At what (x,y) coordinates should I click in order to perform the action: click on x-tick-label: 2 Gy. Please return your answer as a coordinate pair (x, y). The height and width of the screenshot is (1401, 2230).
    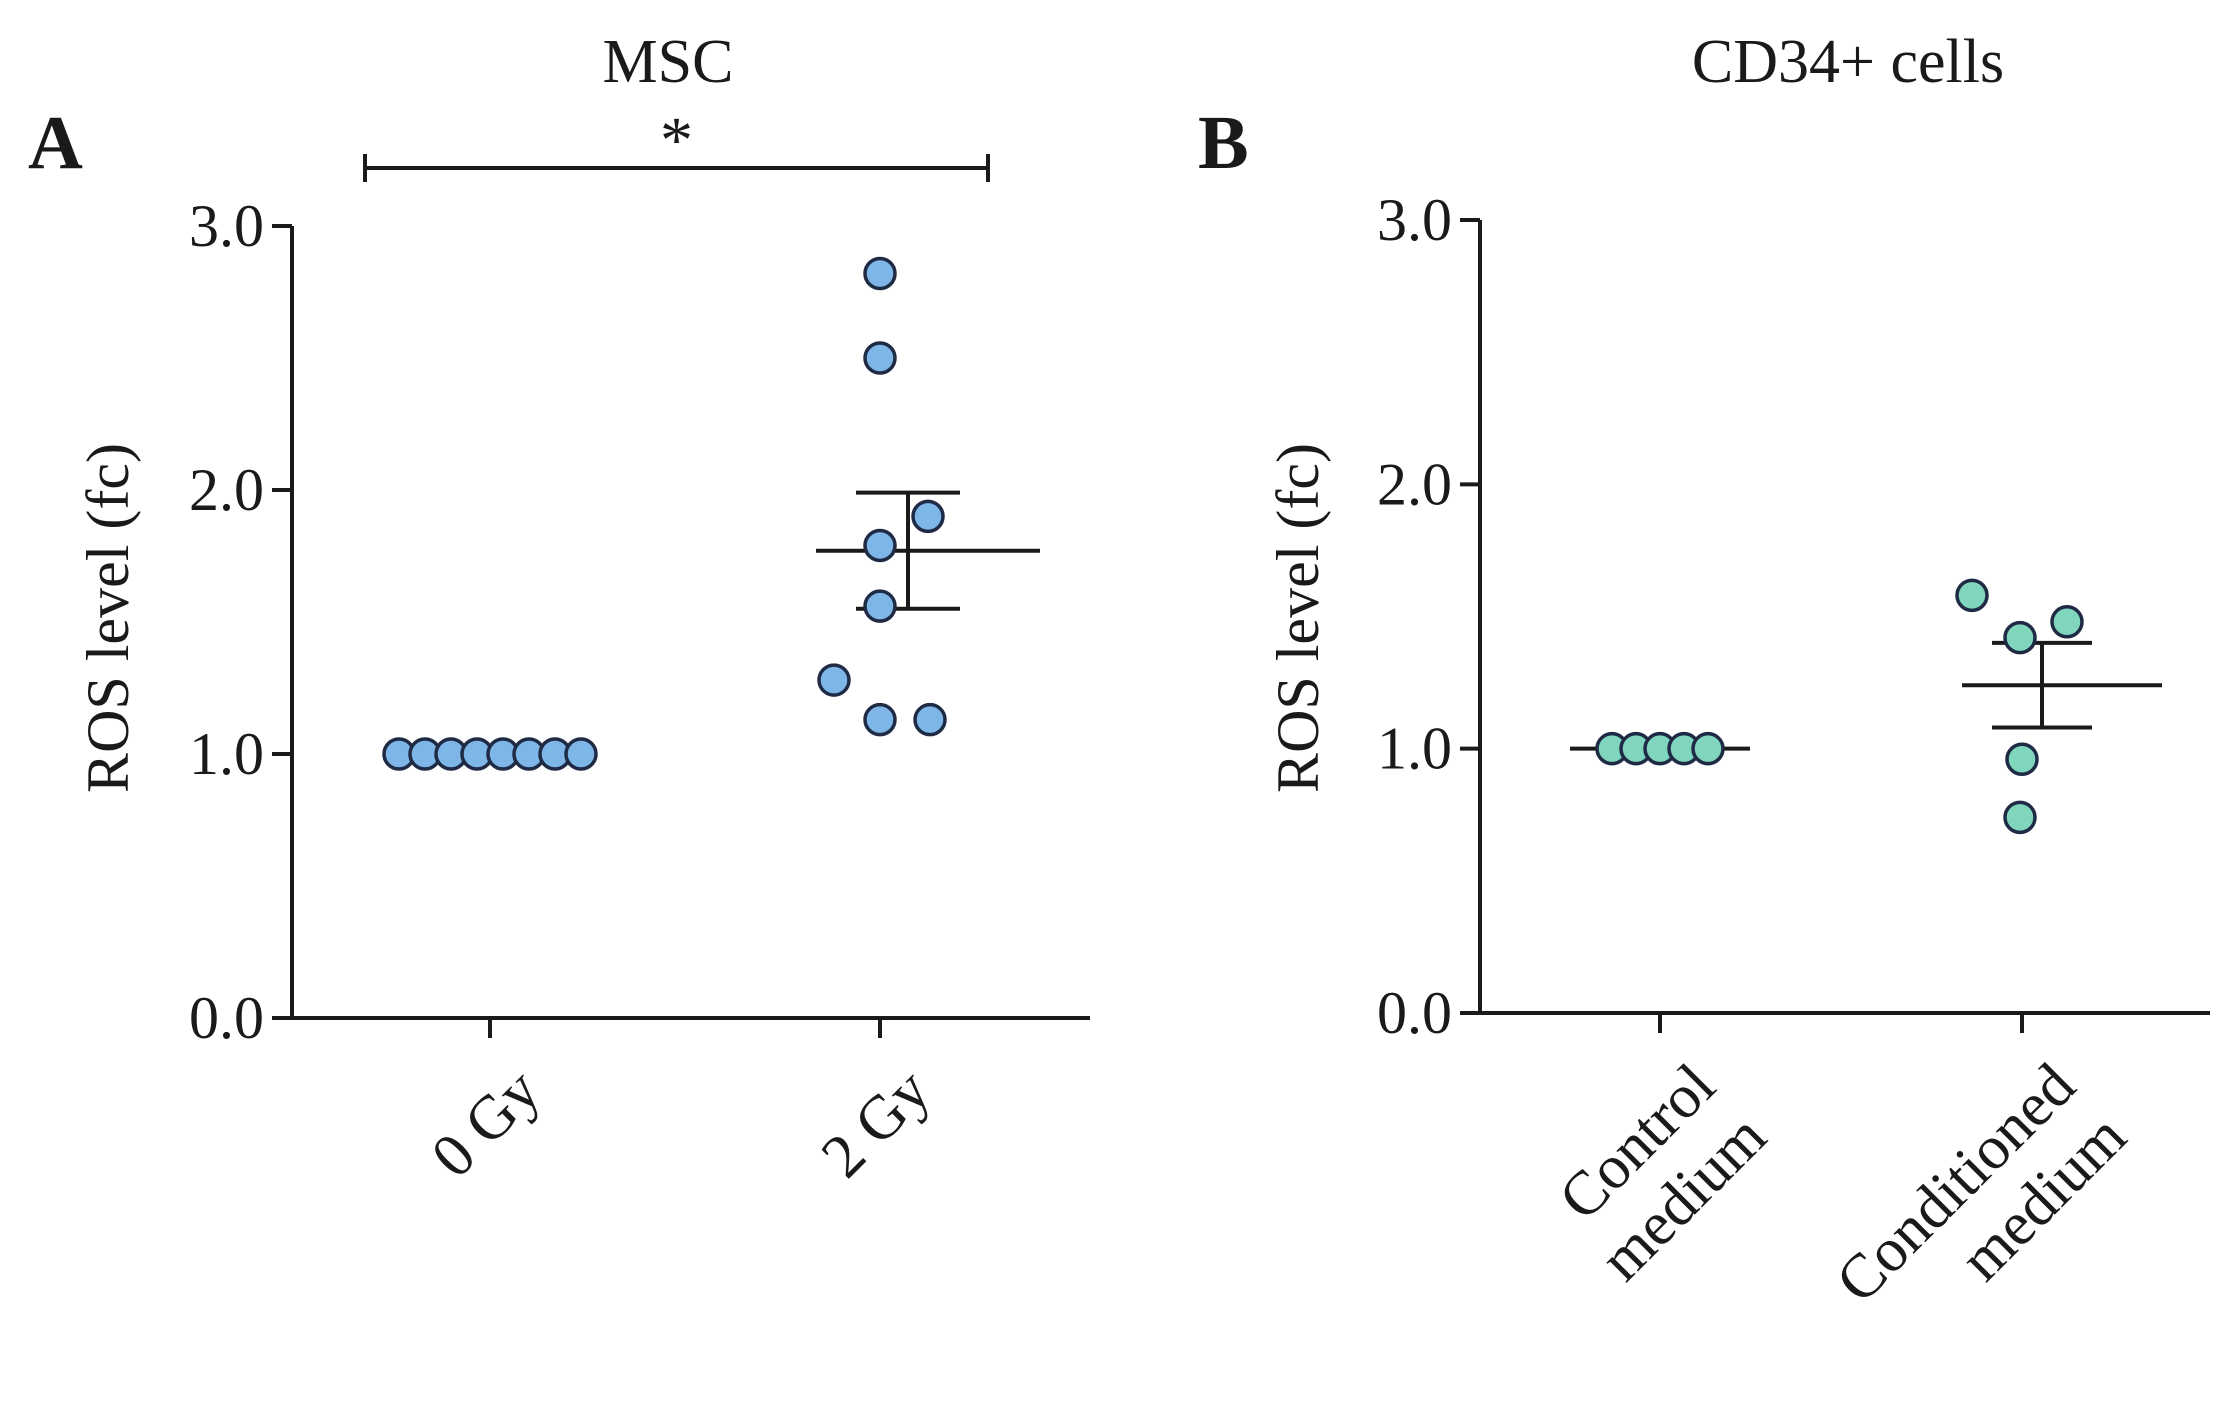
    Looking at the image, I should click on (876, 1123).